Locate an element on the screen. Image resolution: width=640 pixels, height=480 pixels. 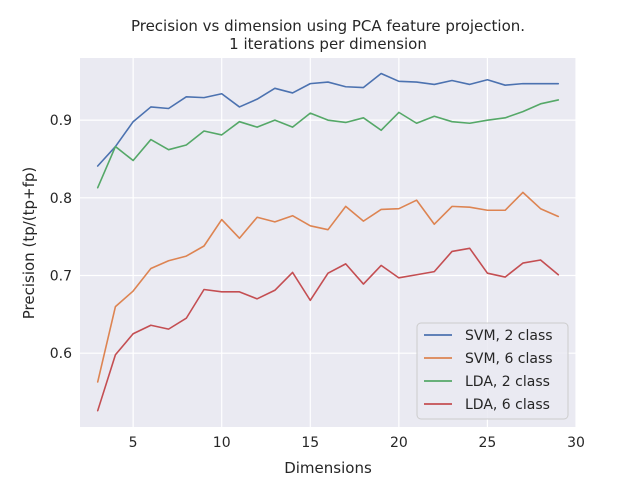
x-tick-label: 25 is located at coordinates (488, 443).